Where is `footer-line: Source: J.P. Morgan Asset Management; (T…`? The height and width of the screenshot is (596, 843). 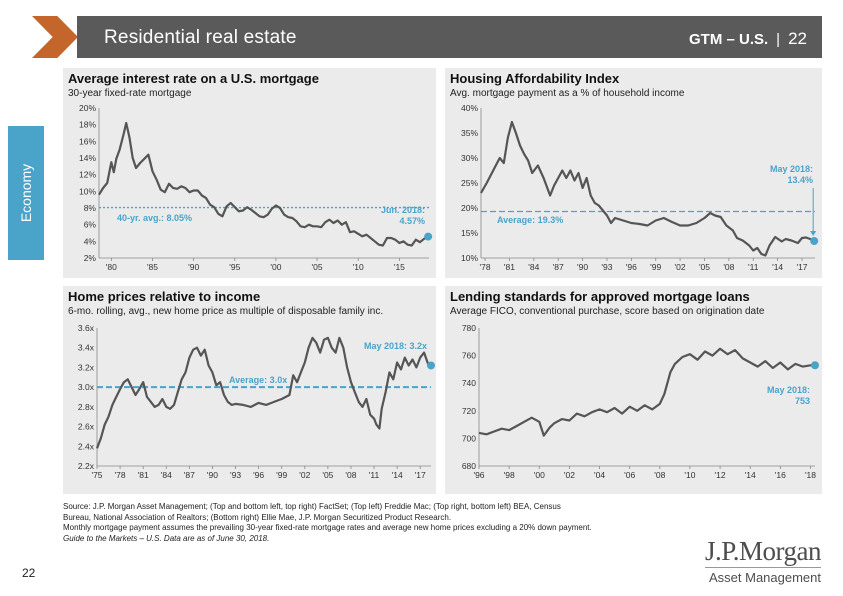
footer-line: Source: J.P. Morgan Asset Management; (T… is located at coordinates (312, 506).